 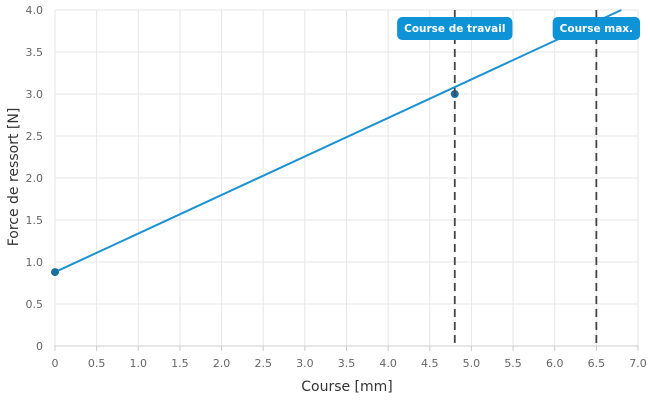 I want to click on x-tick-label: 4.5, so click(x=430, y=363).